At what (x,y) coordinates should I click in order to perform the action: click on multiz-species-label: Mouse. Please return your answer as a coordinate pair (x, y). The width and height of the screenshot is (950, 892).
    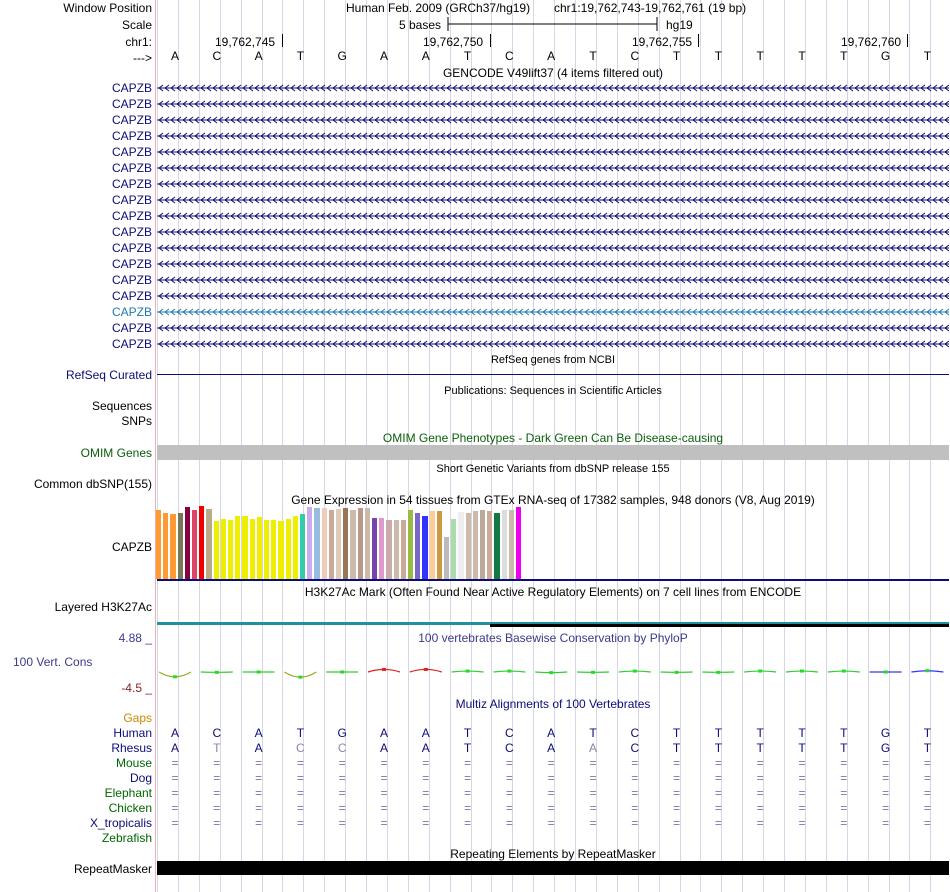
    Looking at the image, I should click on (133, 763).